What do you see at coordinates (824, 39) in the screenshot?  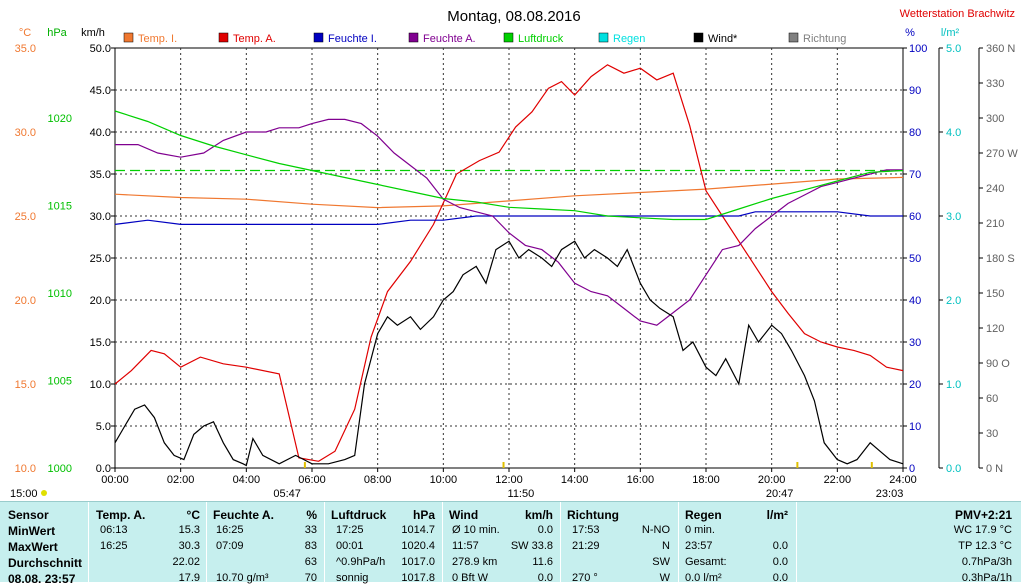 I see `legend-label: Richtung` at bounding box center [824, 39].